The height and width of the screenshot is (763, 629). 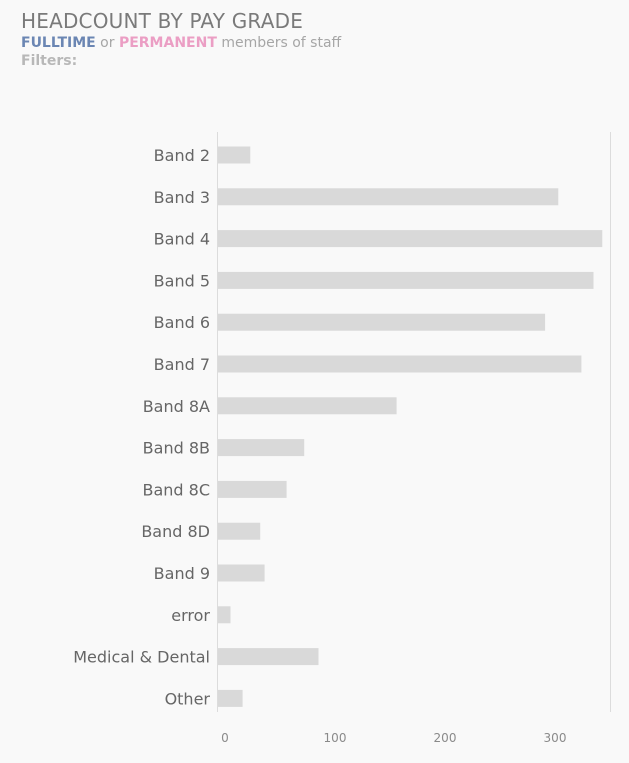 What do you see at coordinates (162, 21) in the screenshot?
I see `chart-title: HEADCOUNT BY PAY GRADE` at bounding box center [162, 21].